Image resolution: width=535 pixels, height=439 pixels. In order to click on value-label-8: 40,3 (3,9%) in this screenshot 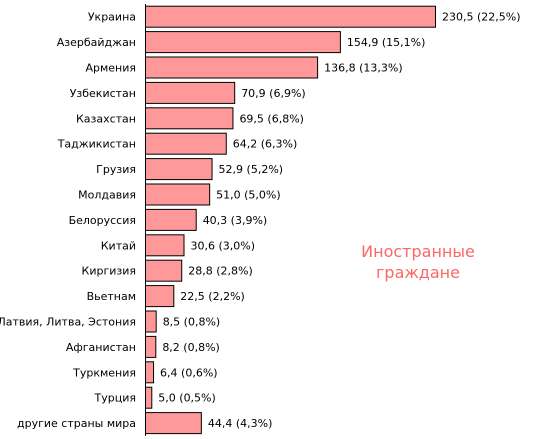, I will do `click(235, 220)`.